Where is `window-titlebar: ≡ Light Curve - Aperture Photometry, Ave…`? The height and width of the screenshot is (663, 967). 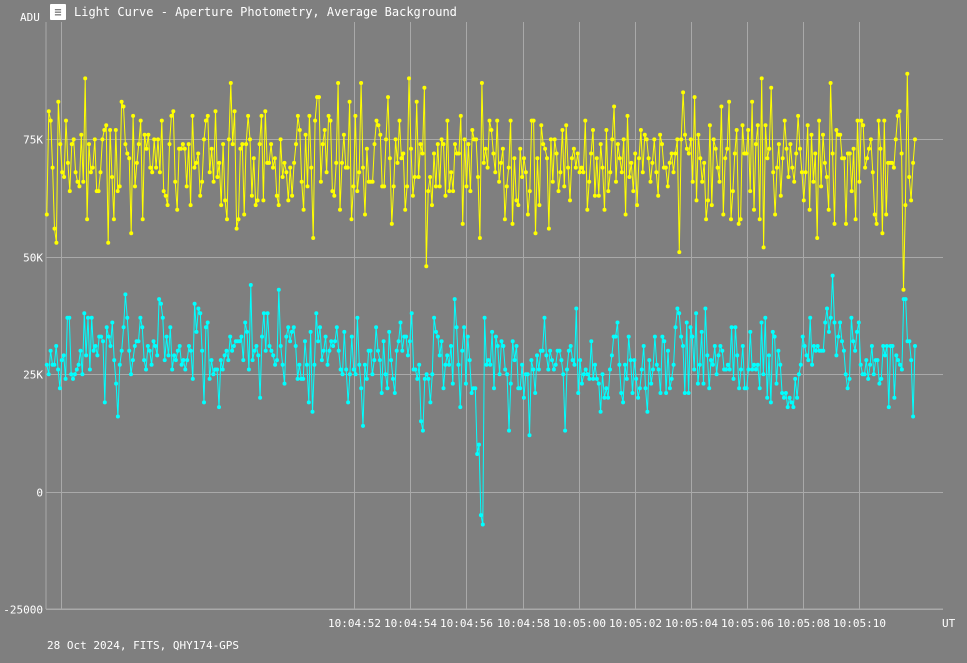 window-titlebar: ≡ Light Curve - Aperture Photometry, Ave… is located at coordinates (253, 12).